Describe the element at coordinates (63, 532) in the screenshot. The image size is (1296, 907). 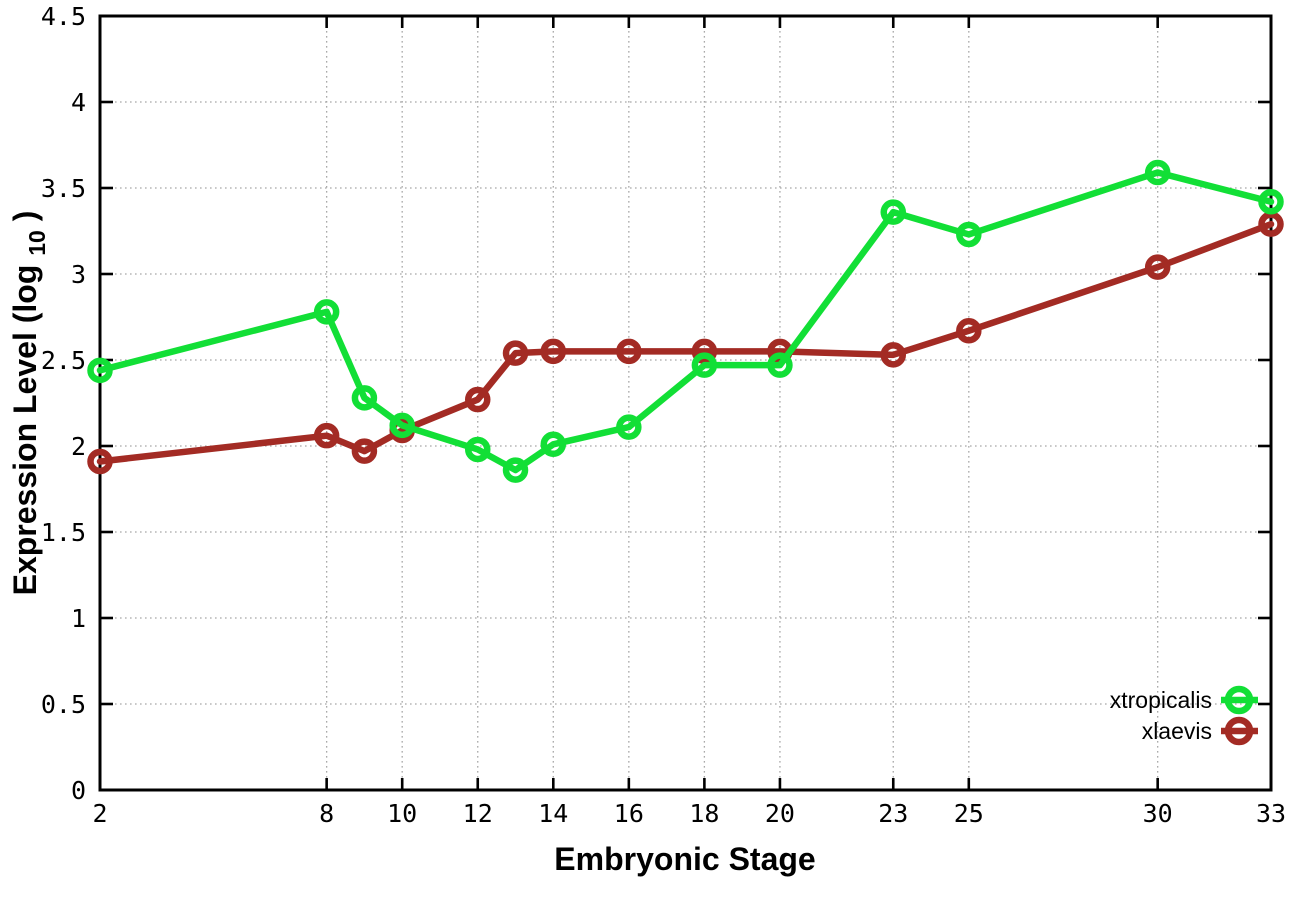
I see `y-tick-label: 1.5` at that location.